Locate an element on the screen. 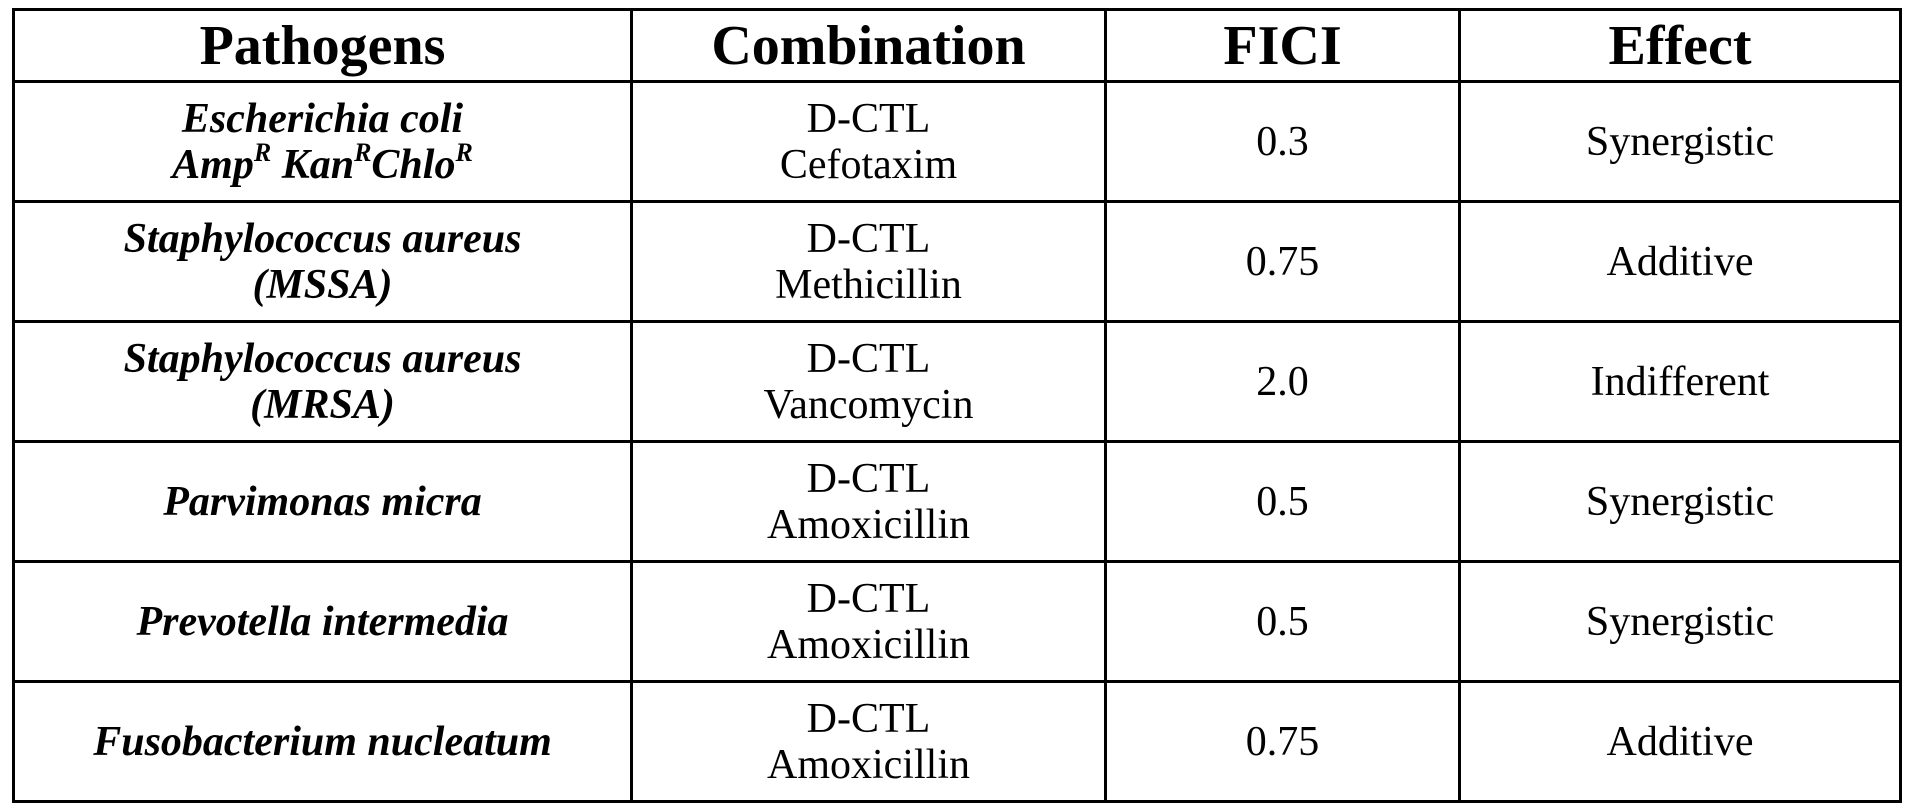 The height and width of the screenshot is (810, 1913). pathogen-name: Prevotella intermedia is located at coordinates (322, 622).